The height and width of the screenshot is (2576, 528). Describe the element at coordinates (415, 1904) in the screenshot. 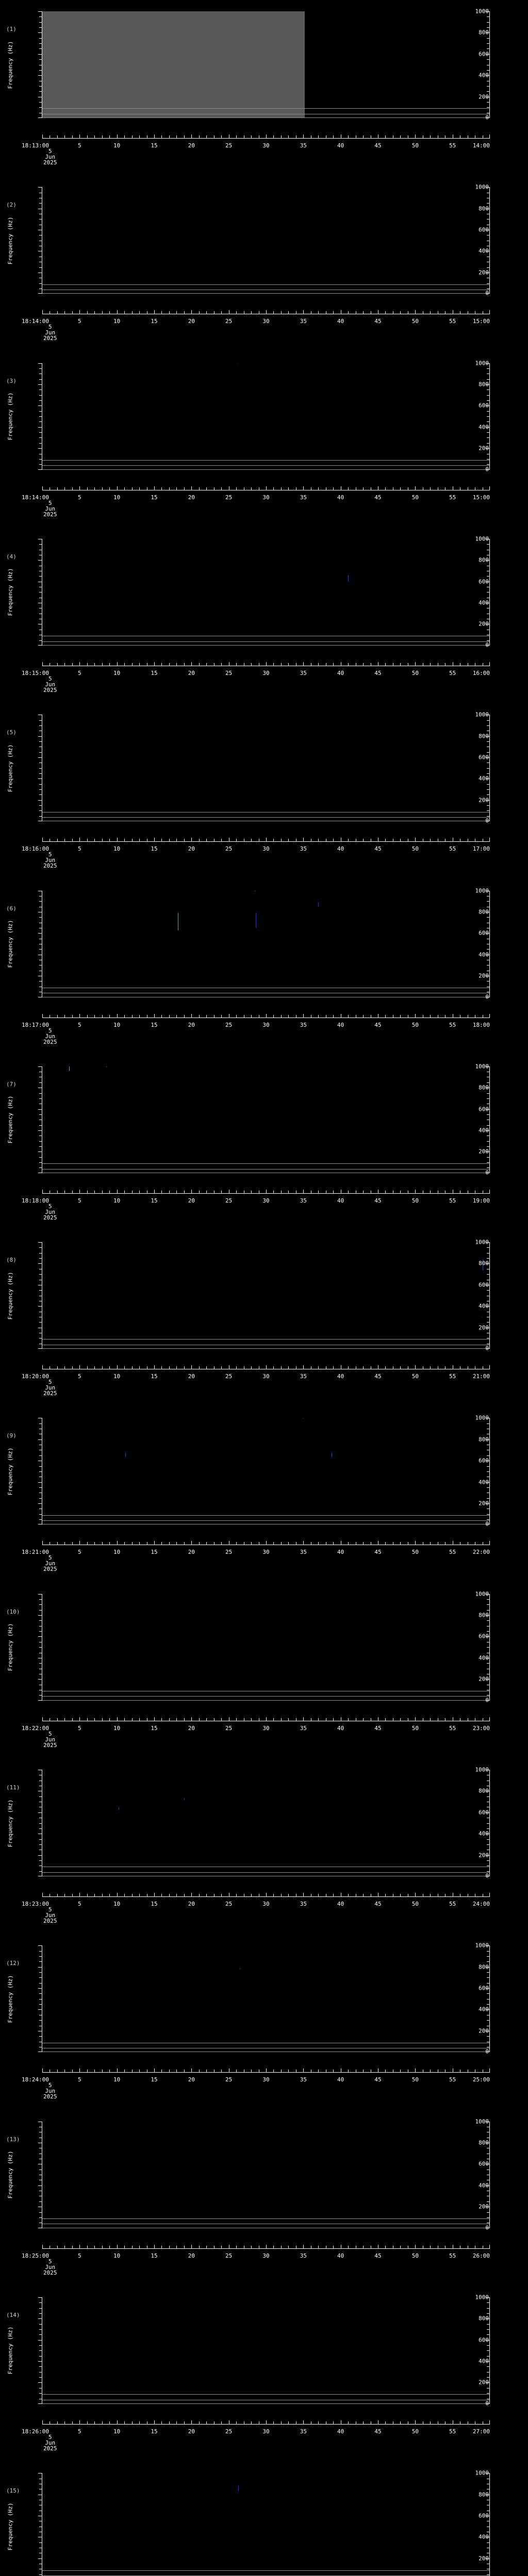

I see `x-tick-label: 50` at that location.